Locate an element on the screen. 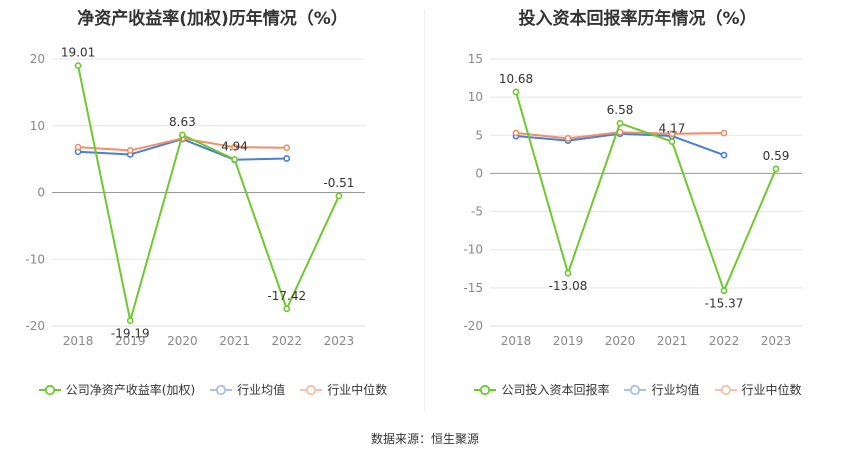  data-label: -15.37 is located at coordinates (724, 304).